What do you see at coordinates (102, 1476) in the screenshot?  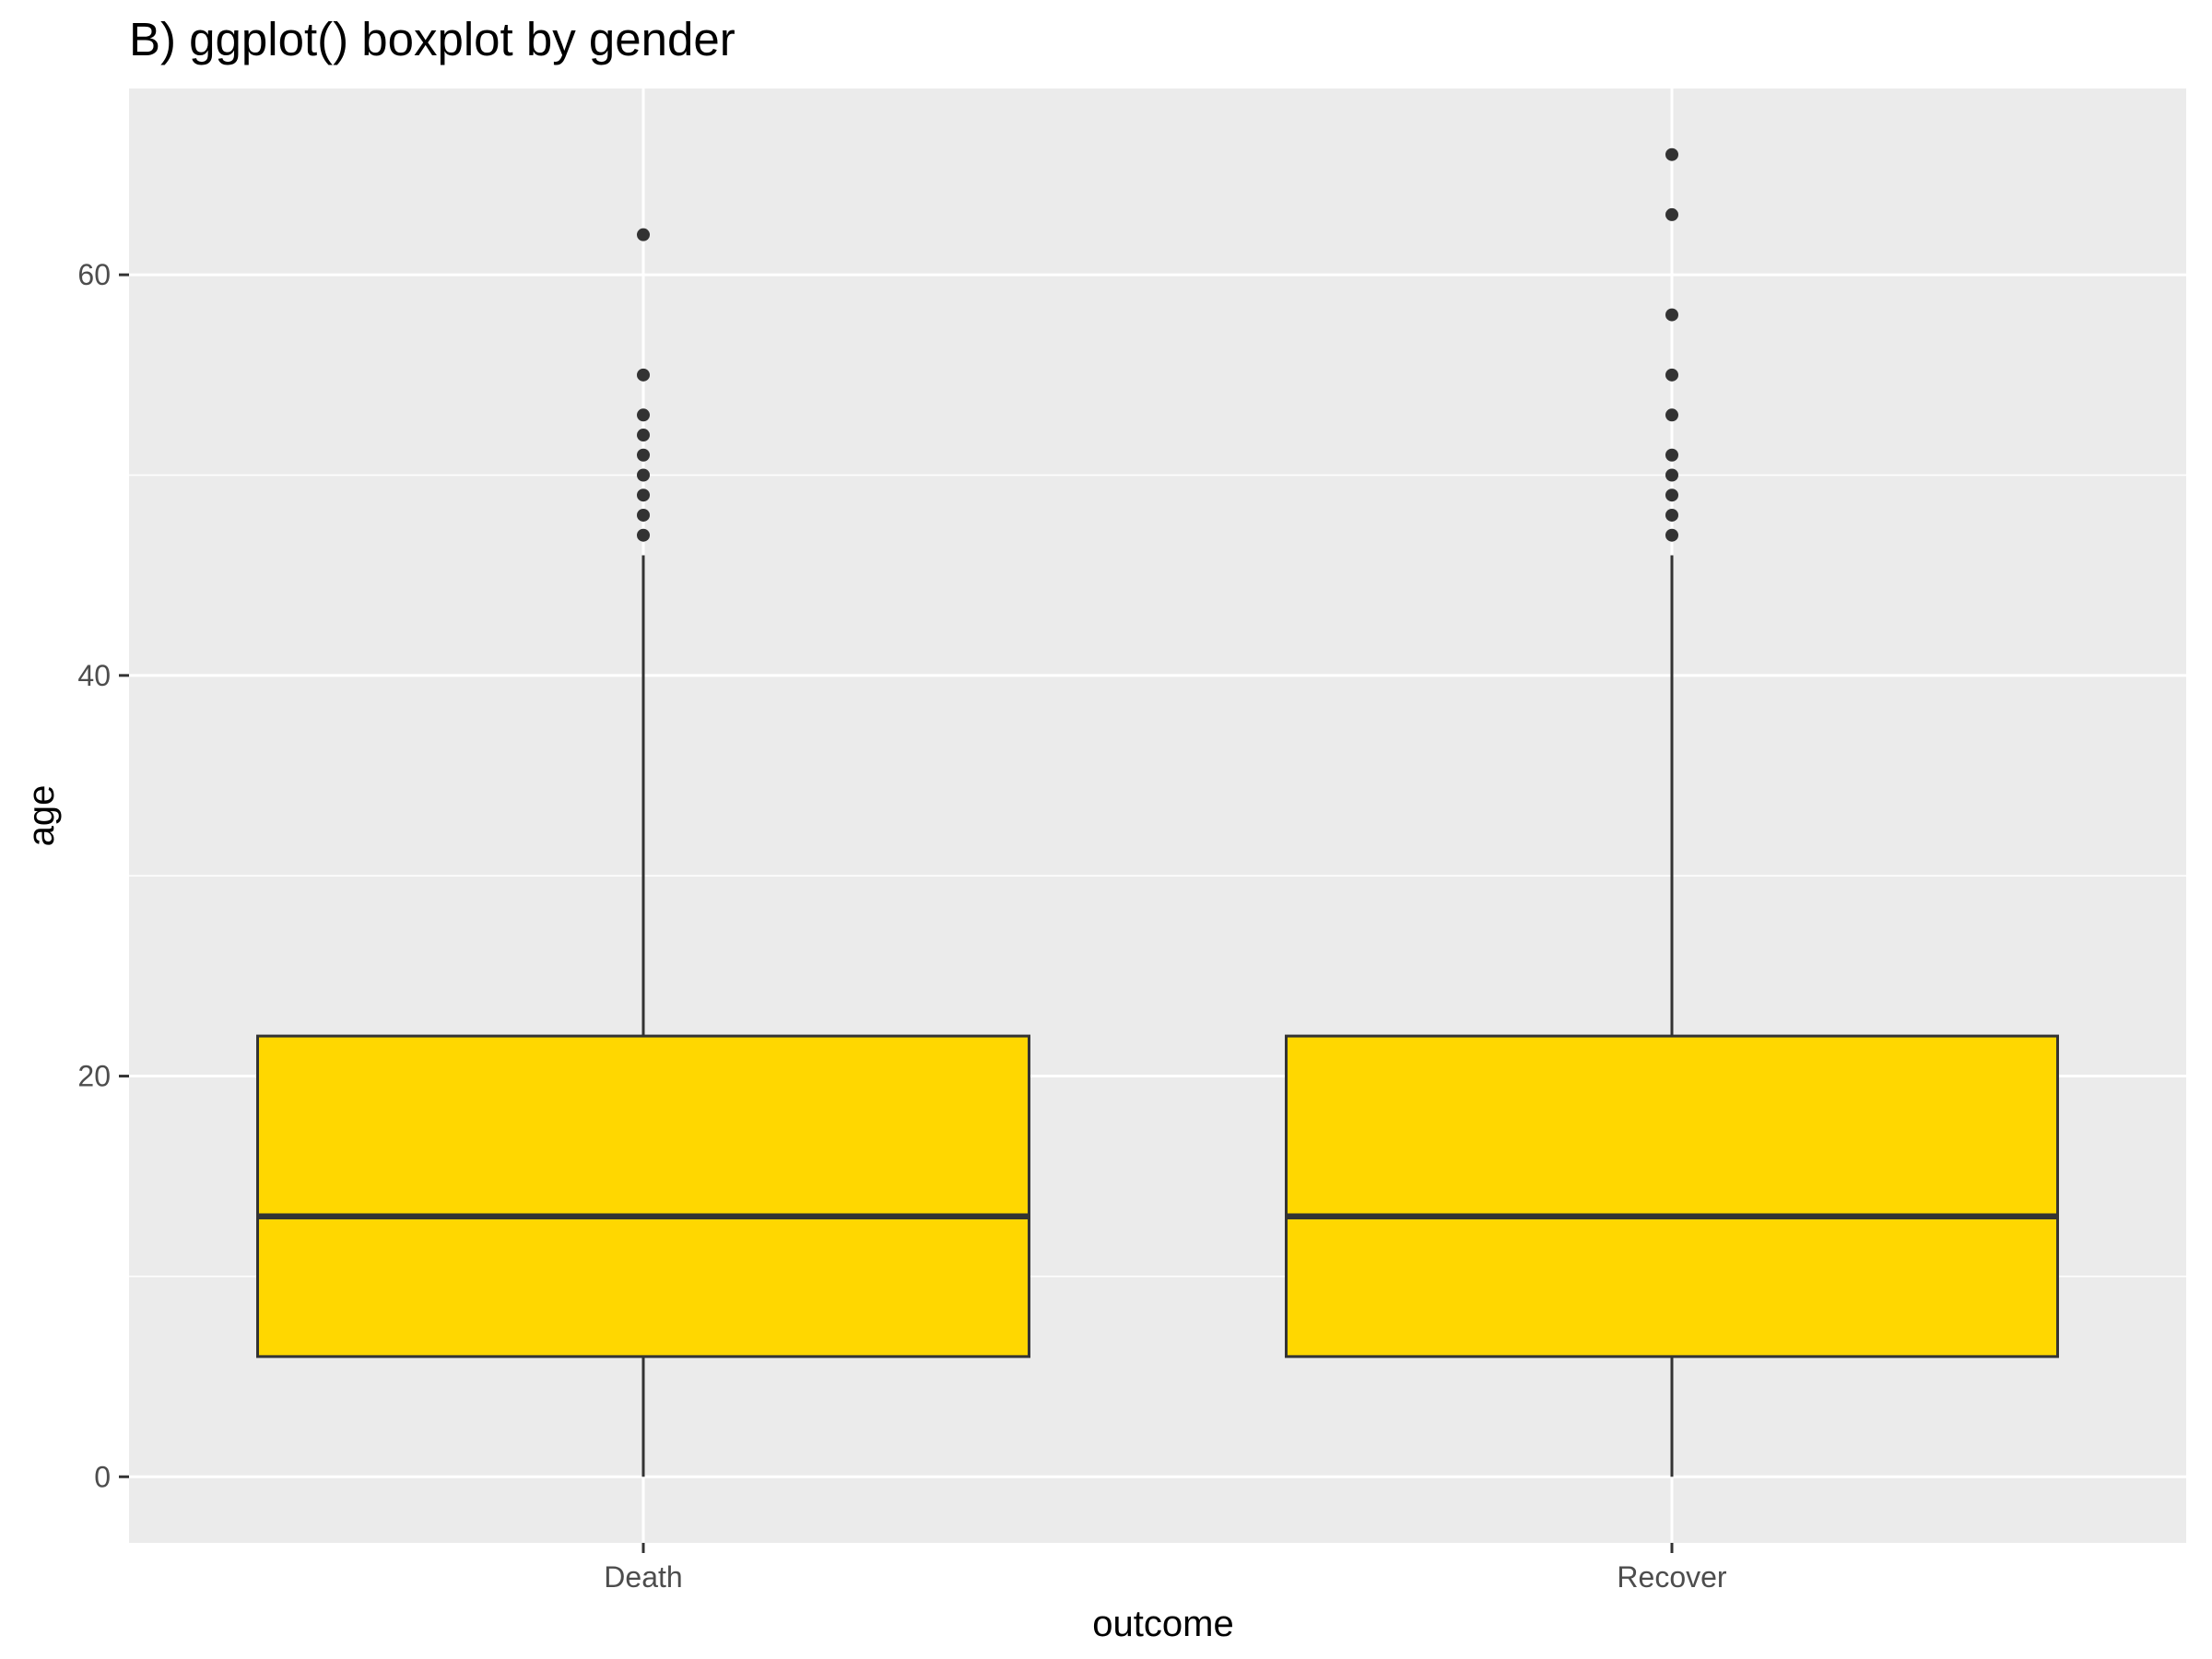 I see `y-tick-label: 0` at bounding box center [102, 1476].